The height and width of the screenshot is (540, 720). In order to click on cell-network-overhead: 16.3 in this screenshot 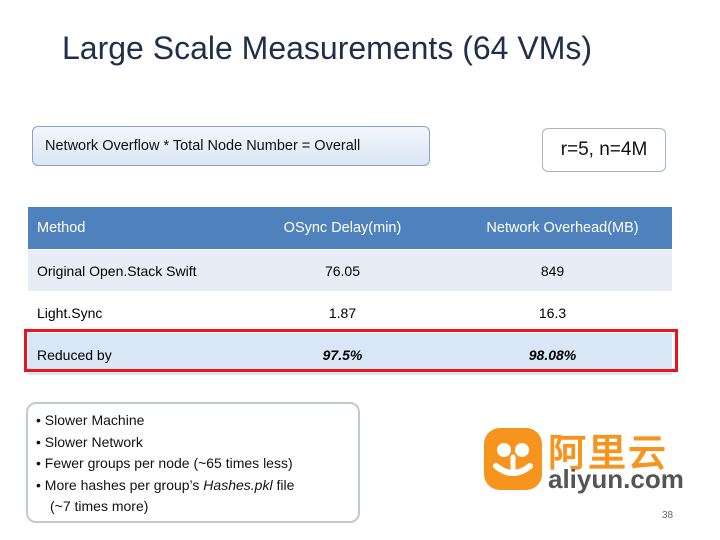, I will do `click(552, 312)`.